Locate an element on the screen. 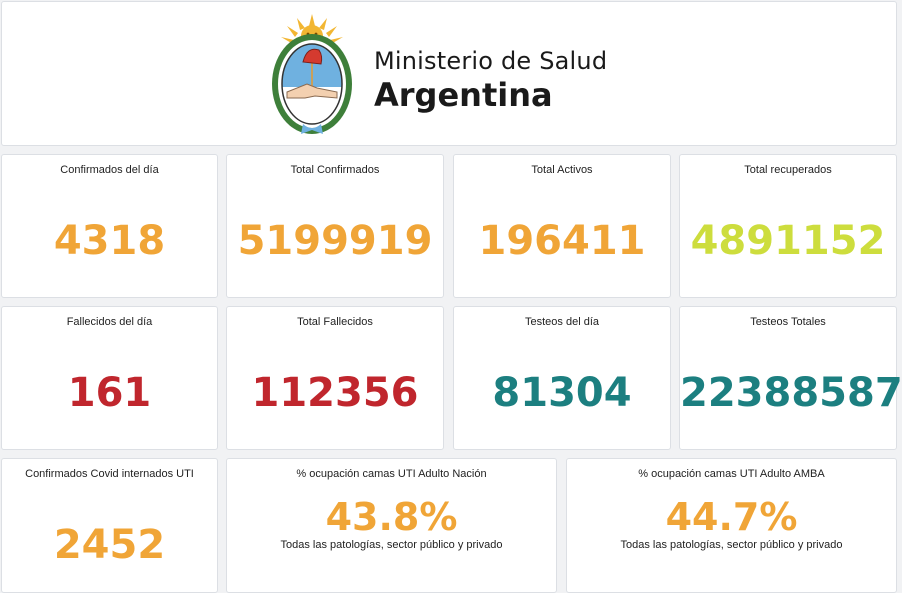 The height and width of the screenshot is (593, 902). country-title: Argentina is located at coordinates (463, 95).